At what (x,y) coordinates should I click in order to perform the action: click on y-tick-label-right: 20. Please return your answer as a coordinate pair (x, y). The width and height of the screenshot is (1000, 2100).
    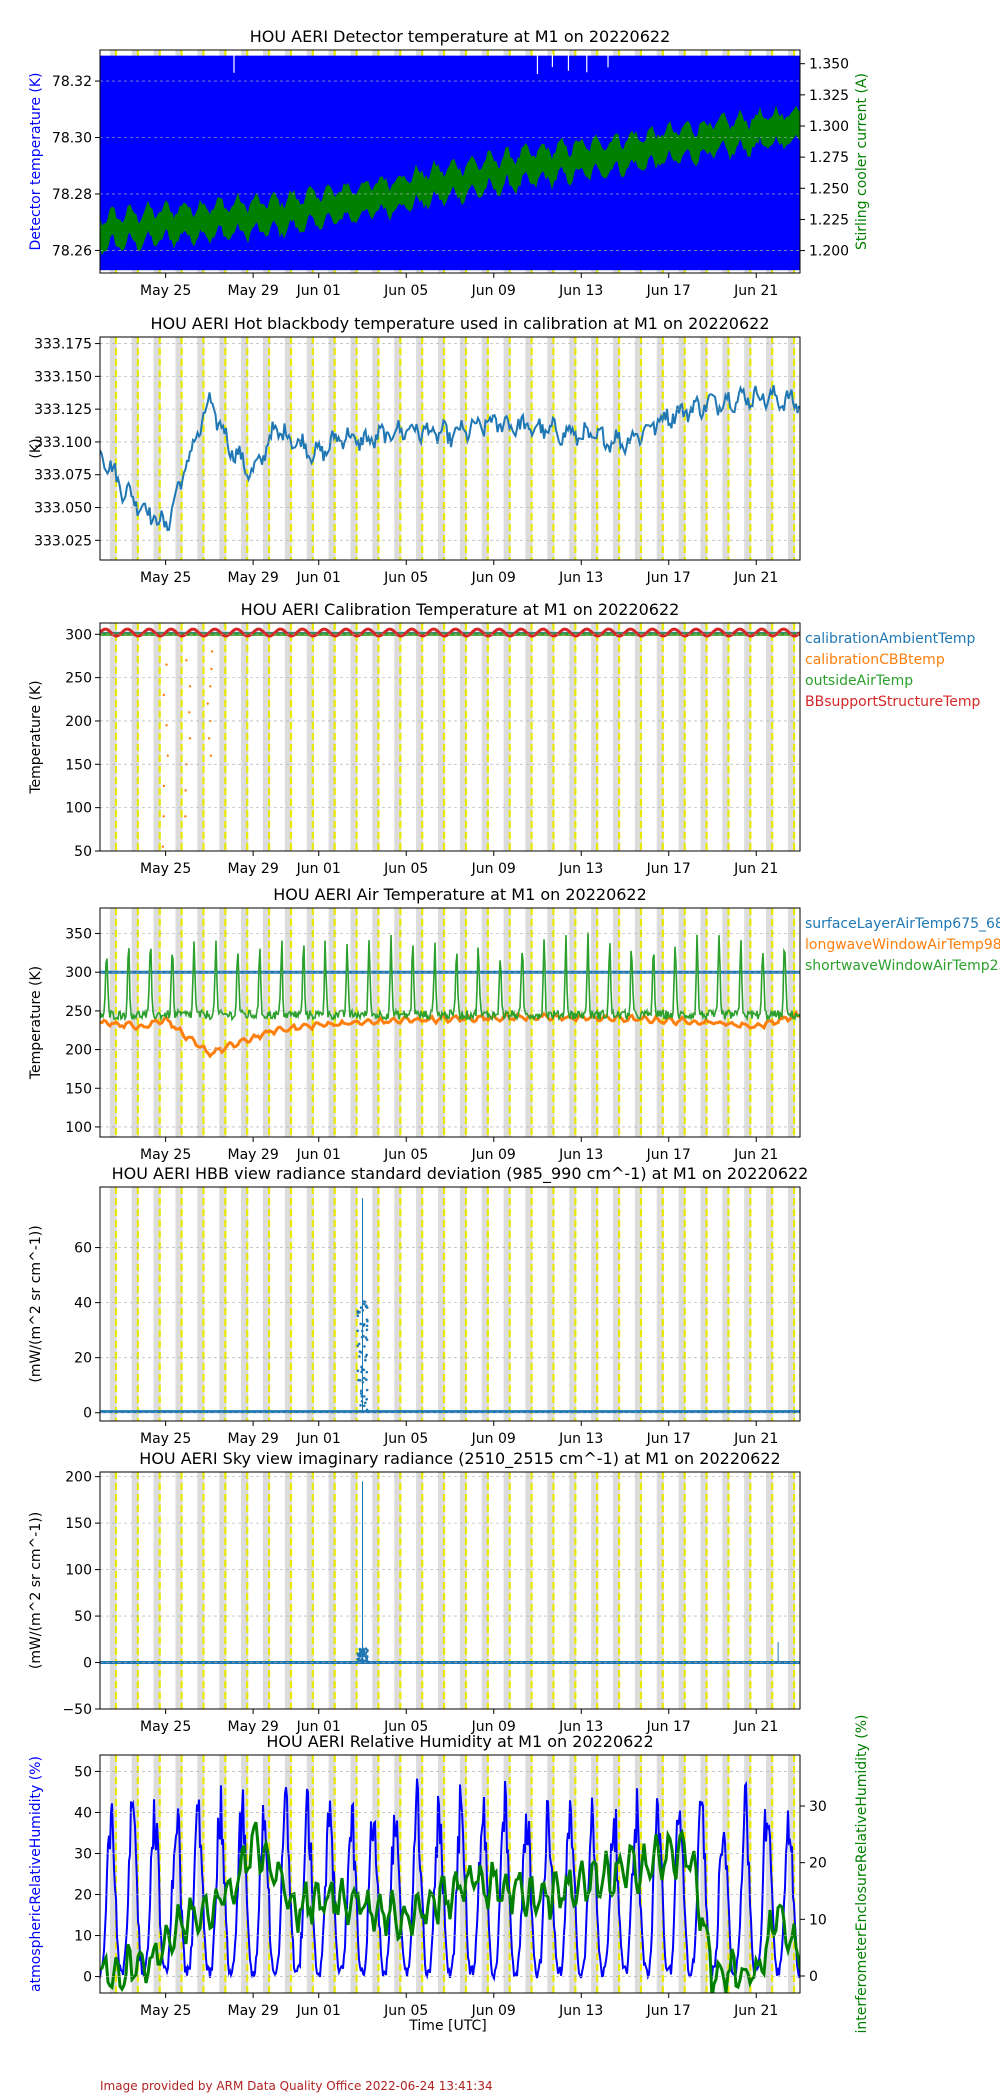
    Looking at the image, I should click on (818, 1864).